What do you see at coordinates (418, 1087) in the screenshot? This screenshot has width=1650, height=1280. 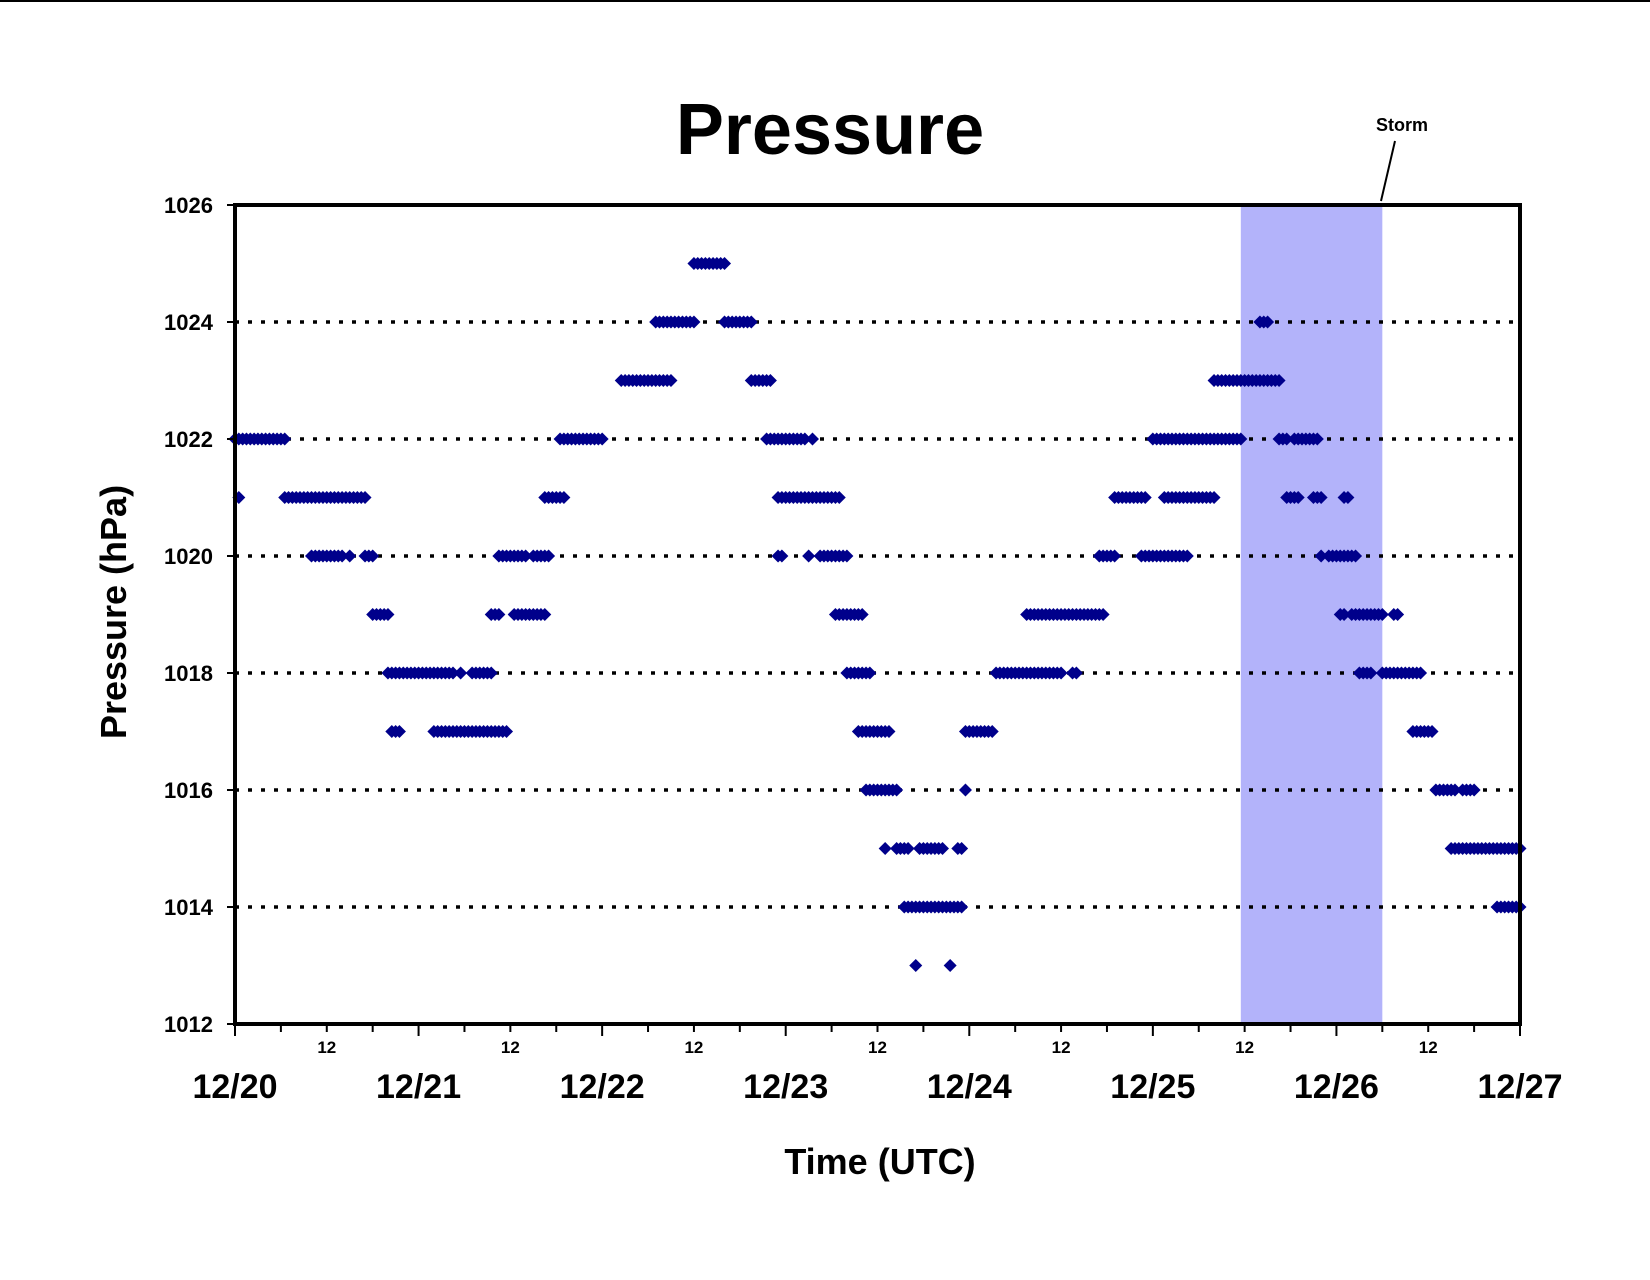 I see `x-date-label: 12/21` at bounding box center [418, 1087].